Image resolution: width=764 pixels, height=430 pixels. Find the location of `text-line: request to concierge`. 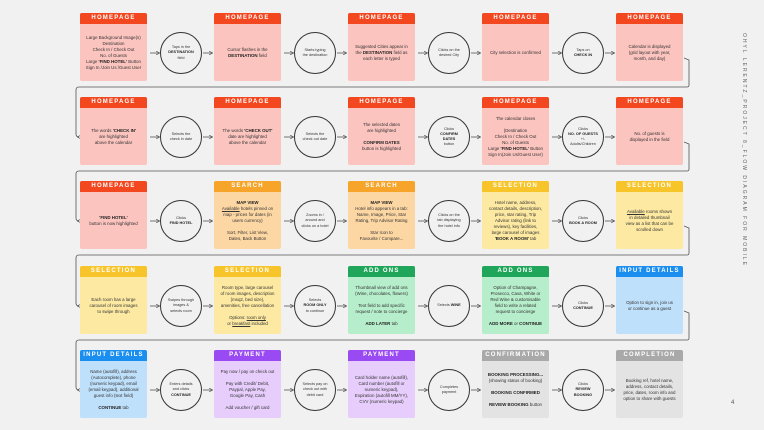

text-line: request to concierge is located at coordinates (515, 311).